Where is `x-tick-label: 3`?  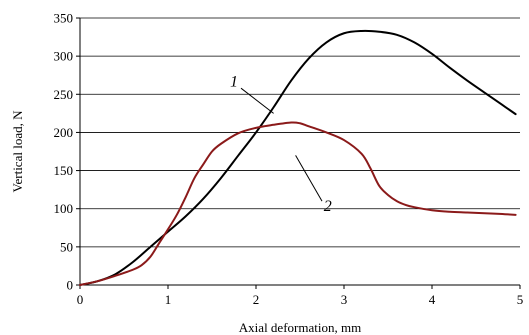
x-tick-label: 3 is located at coordinates (344, 299).